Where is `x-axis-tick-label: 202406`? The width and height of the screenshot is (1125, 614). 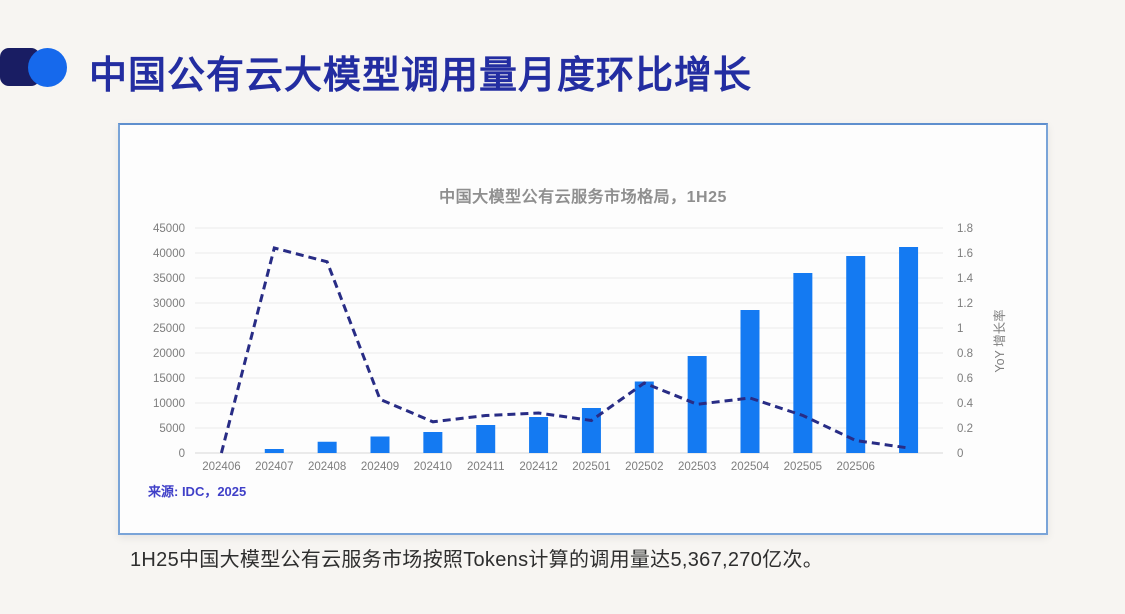 x-axis-tick-label: 202406 is located at coordinates (221, 467).